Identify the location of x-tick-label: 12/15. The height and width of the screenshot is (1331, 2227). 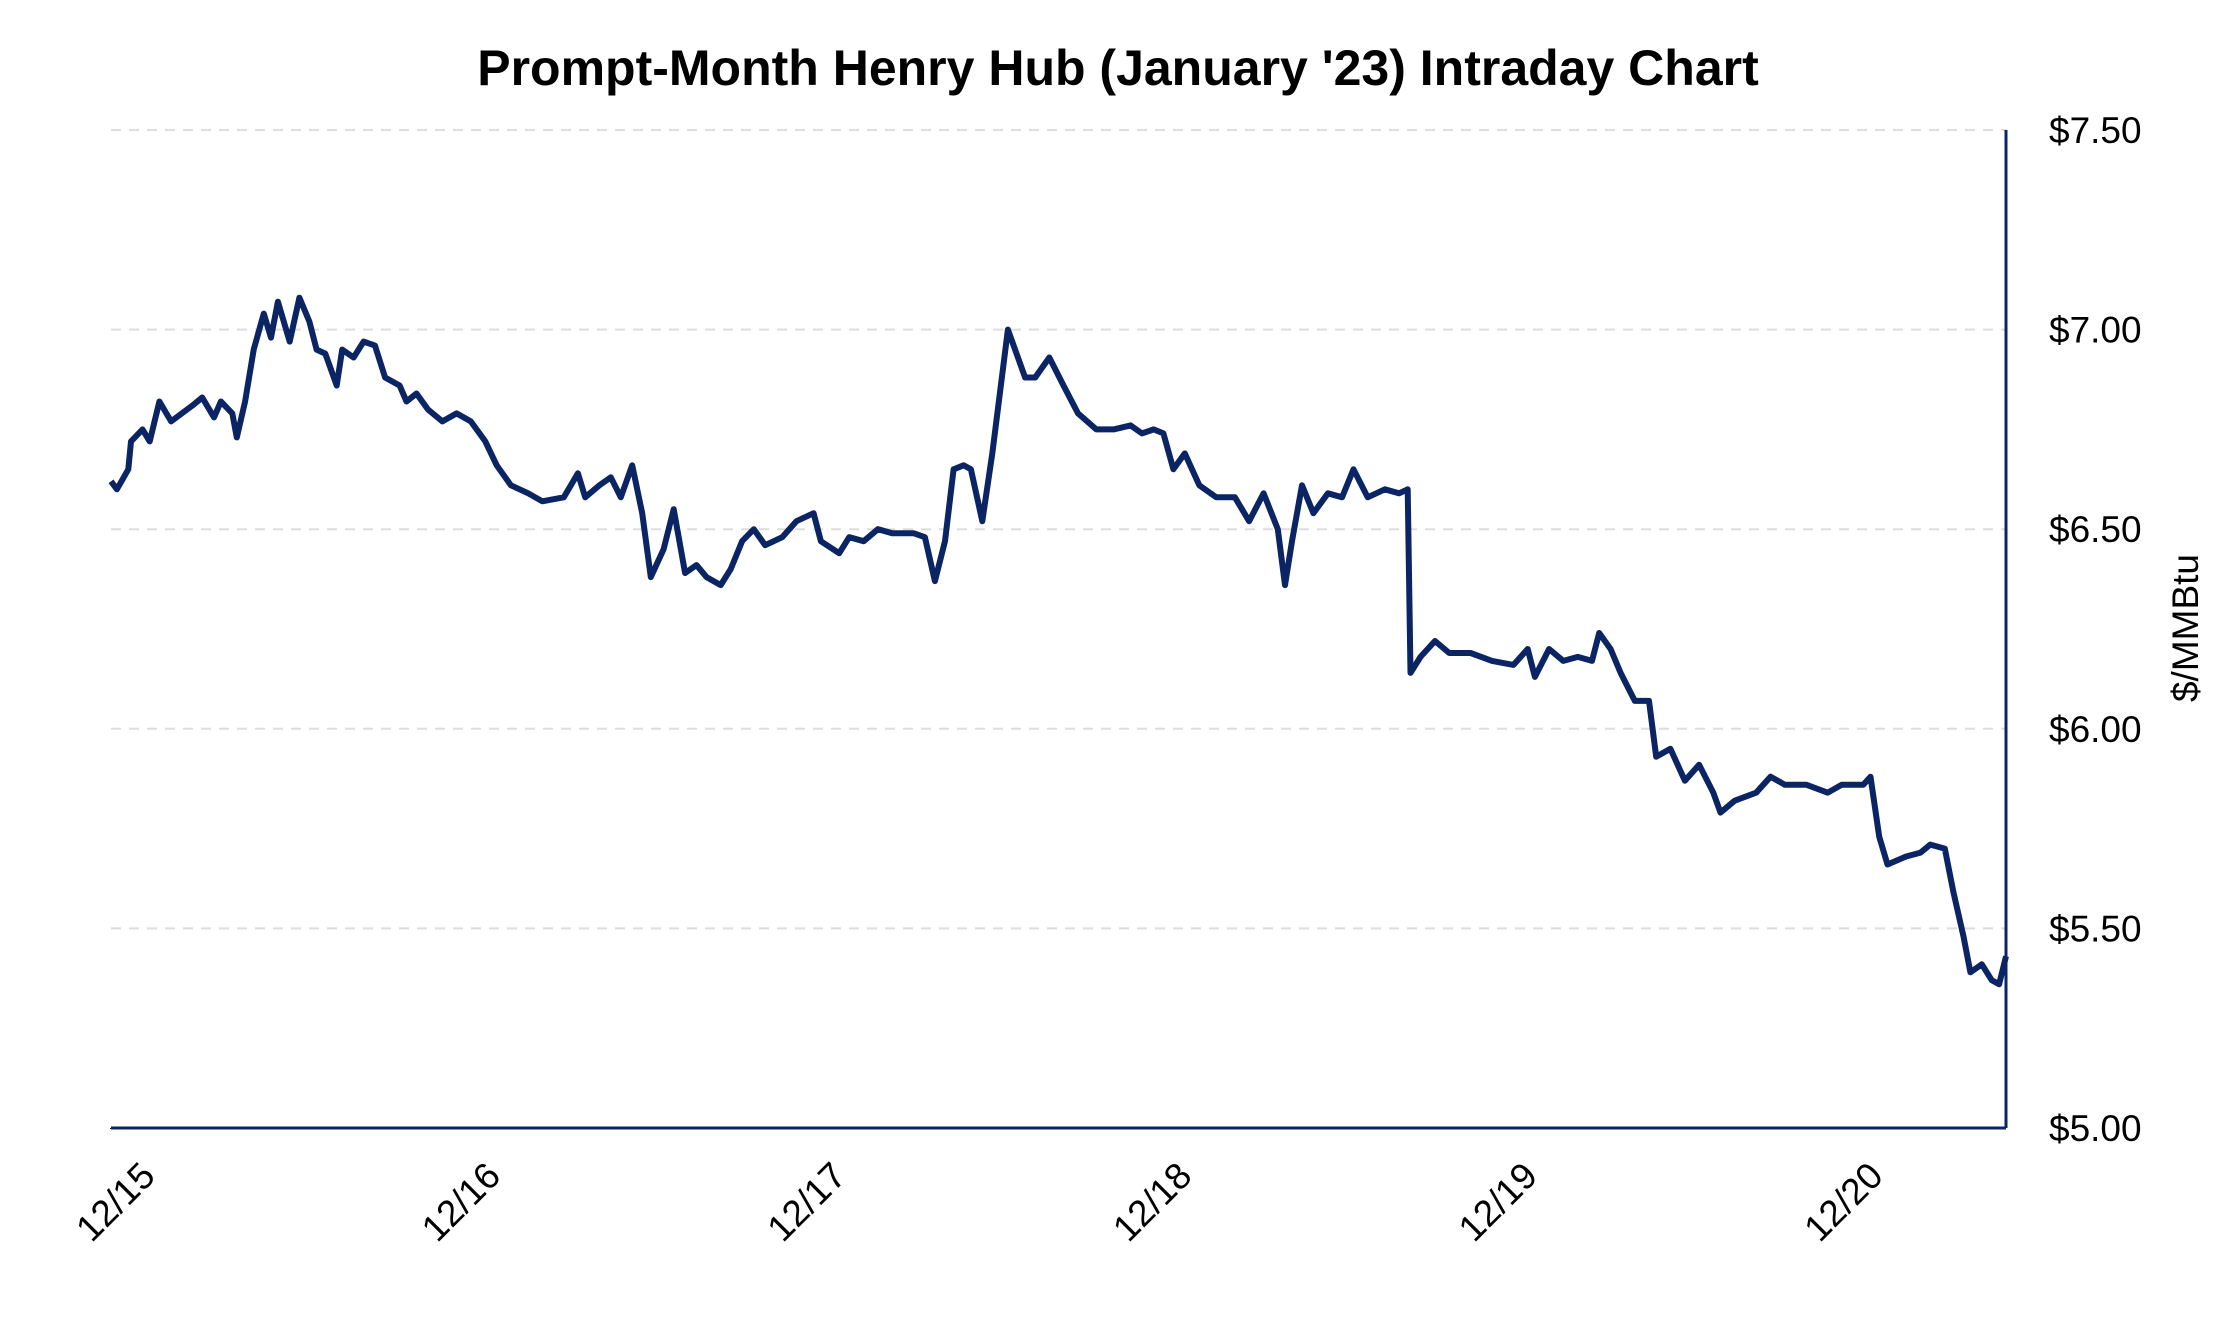
(115, 1202).